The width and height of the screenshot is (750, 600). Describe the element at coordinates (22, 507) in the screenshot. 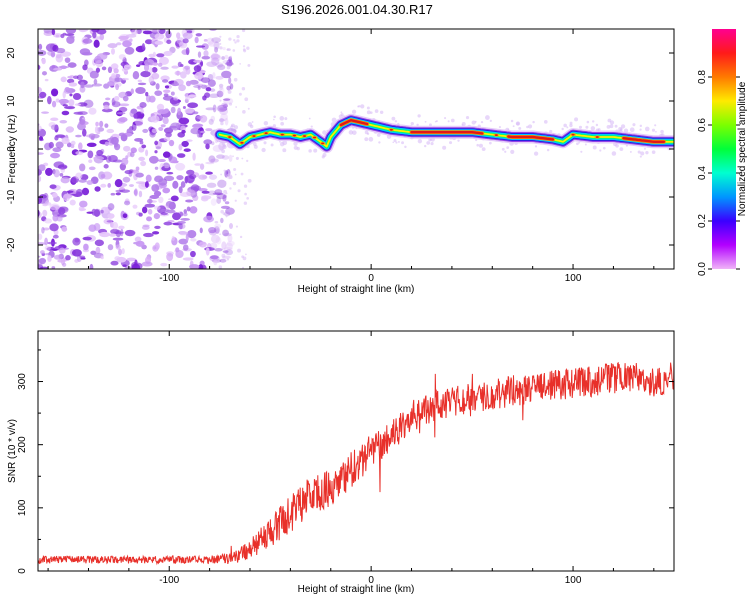

I see `snr-y-tick-label: 100` at that location.